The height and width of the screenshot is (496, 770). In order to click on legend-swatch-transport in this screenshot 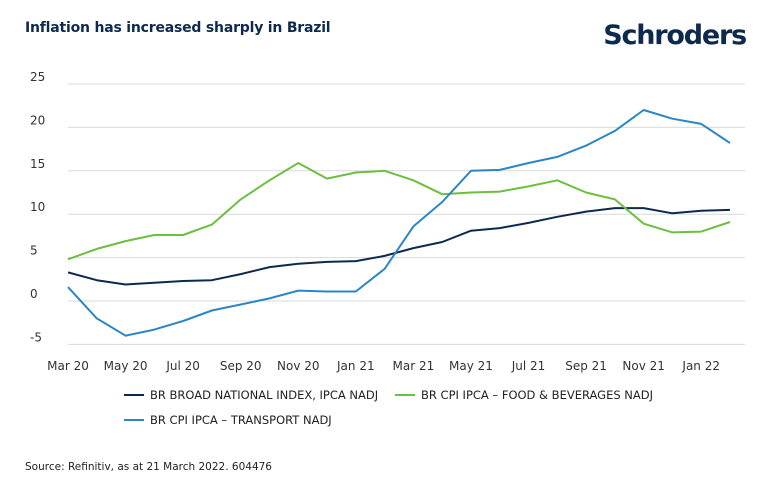, I will do `click(134, 420)`.